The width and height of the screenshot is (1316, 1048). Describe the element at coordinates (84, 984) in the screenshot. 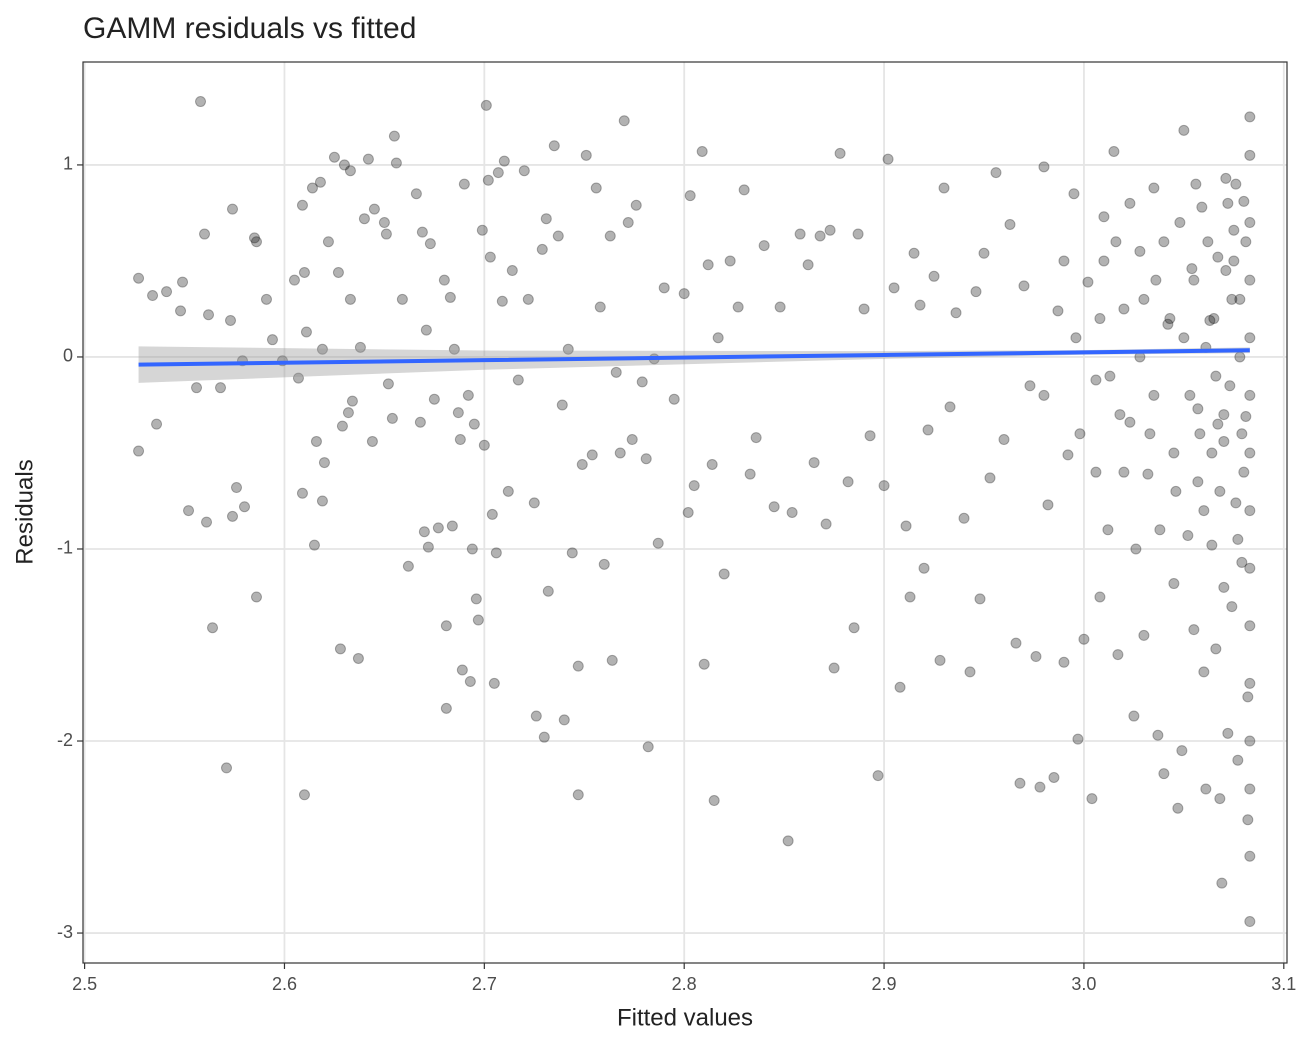

I see `x-tick-label: 2.5` at that location.